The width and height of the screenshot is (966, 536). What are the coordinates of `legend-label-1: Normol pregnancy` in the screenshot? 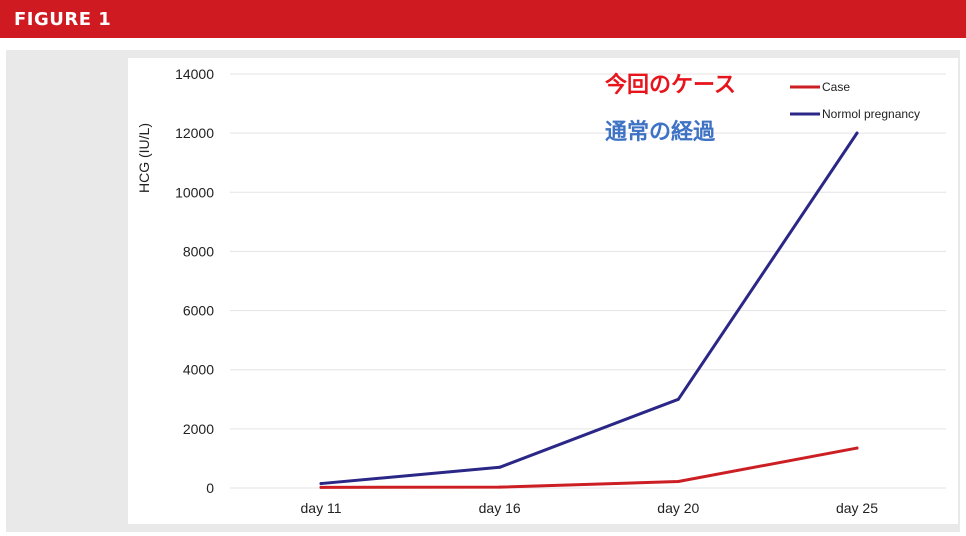 It's located at (871, 114).